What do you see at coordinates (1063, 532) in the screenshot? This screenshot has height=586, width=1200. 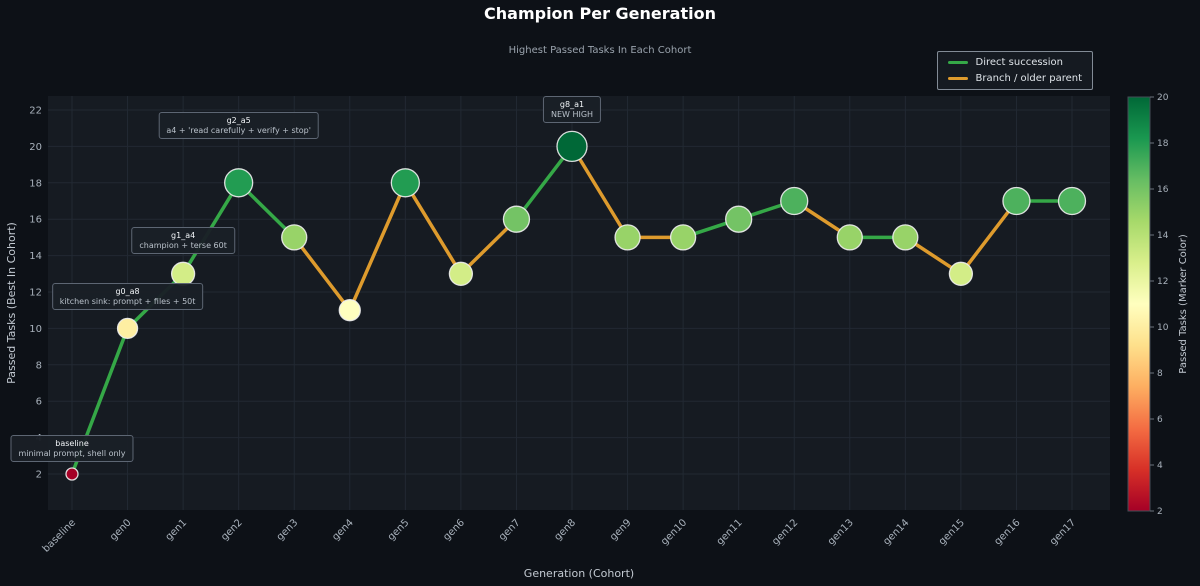 I see `svg-text: gen17` at bounding box center [1063, 532].